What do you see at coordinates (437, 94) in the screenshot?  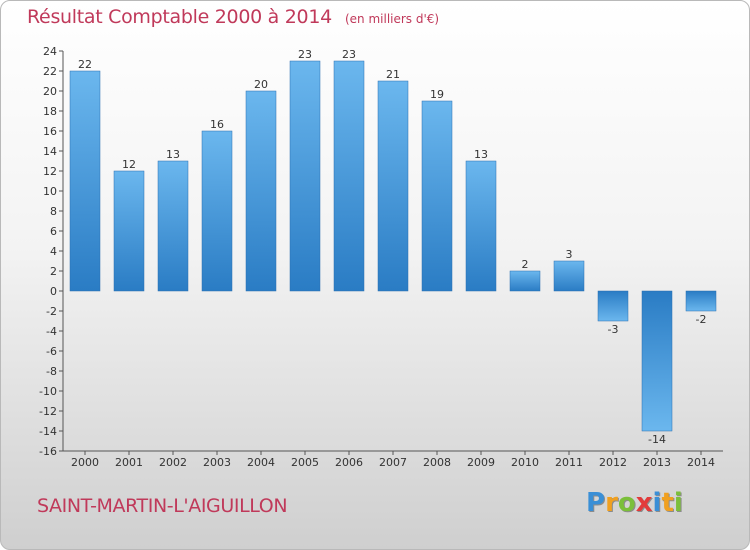 I see `data-label-2008: 19` at bounding box center [437, 94].